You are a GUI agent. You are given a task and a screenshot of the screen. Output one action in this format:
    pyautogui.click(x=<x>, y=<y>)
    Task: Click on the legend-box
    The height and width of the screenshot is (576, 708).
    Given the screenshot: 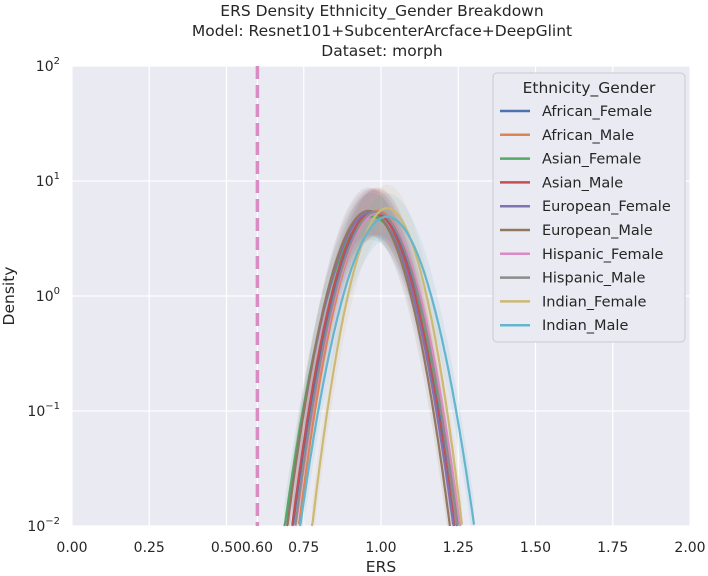 What is the action you would take?
    pyautogui.click(x=589, y=207)
    